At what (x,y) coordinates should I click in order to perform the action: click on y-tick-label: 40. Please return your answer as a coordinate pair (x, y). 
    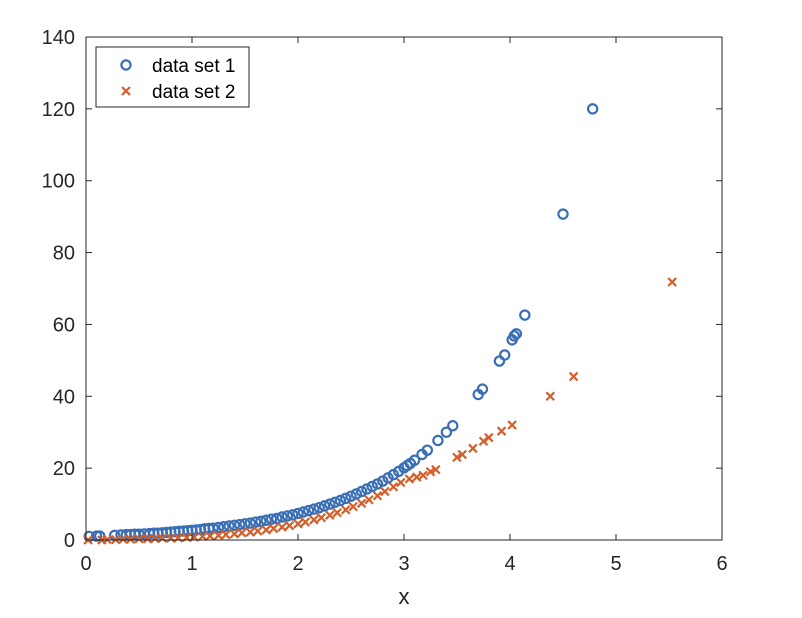
    Looking at the image, I should click on (64, 397).